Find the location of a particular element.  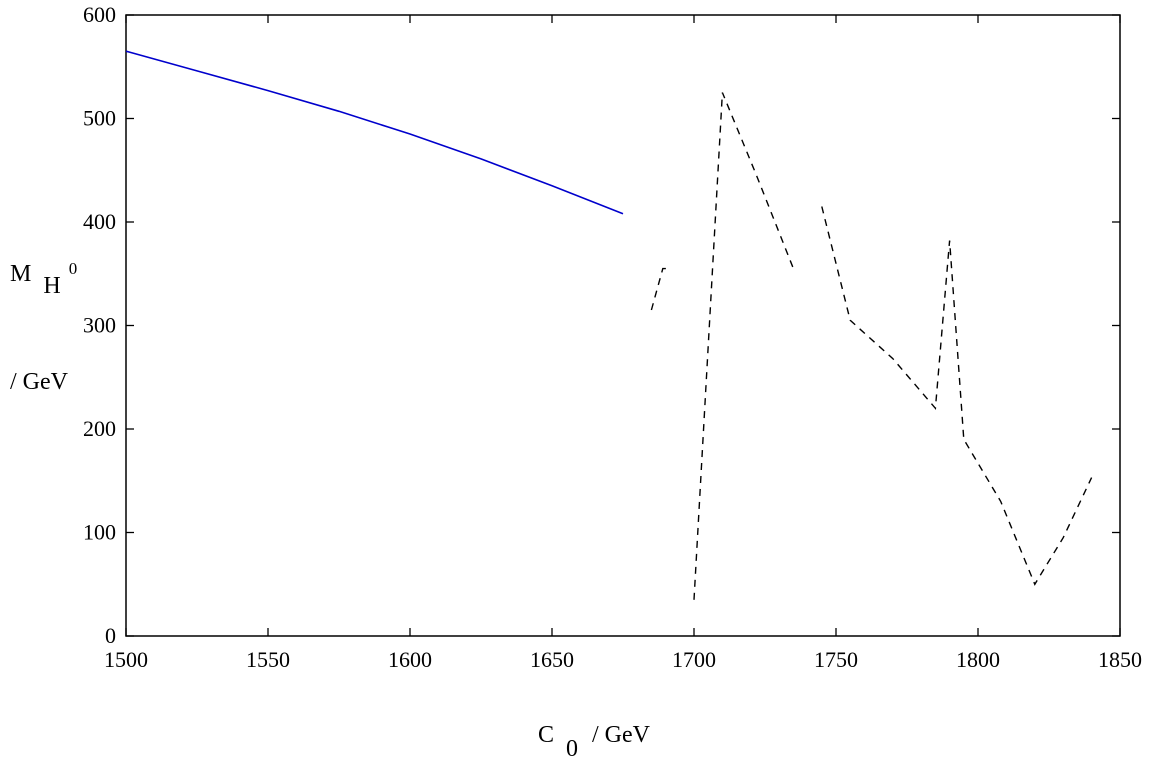

x-tick-label: 1550 is located at coordinates (268, 659).